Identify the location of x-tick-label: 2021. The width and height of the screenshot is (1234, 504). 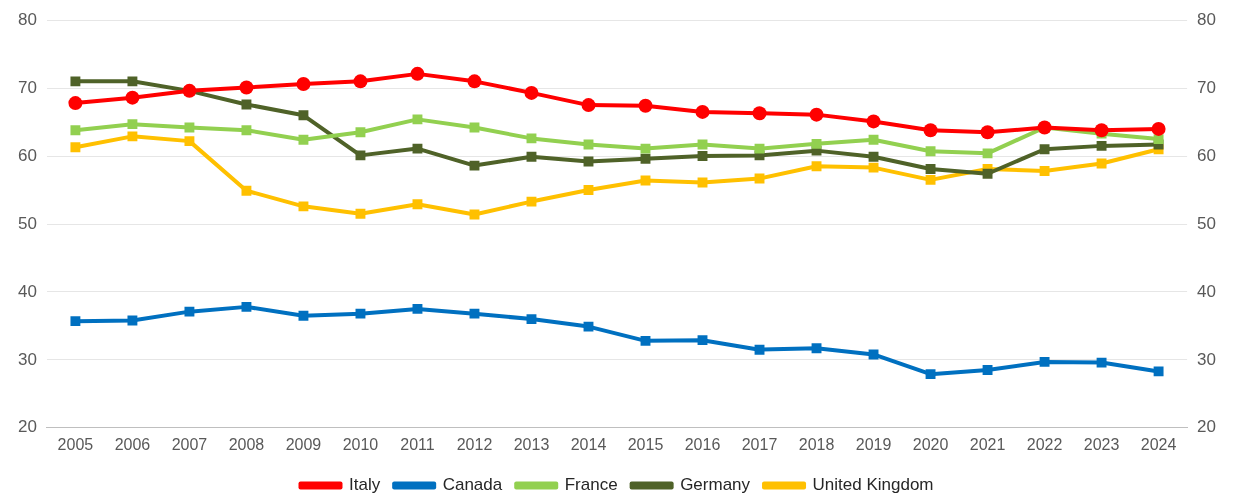
(987, 444).